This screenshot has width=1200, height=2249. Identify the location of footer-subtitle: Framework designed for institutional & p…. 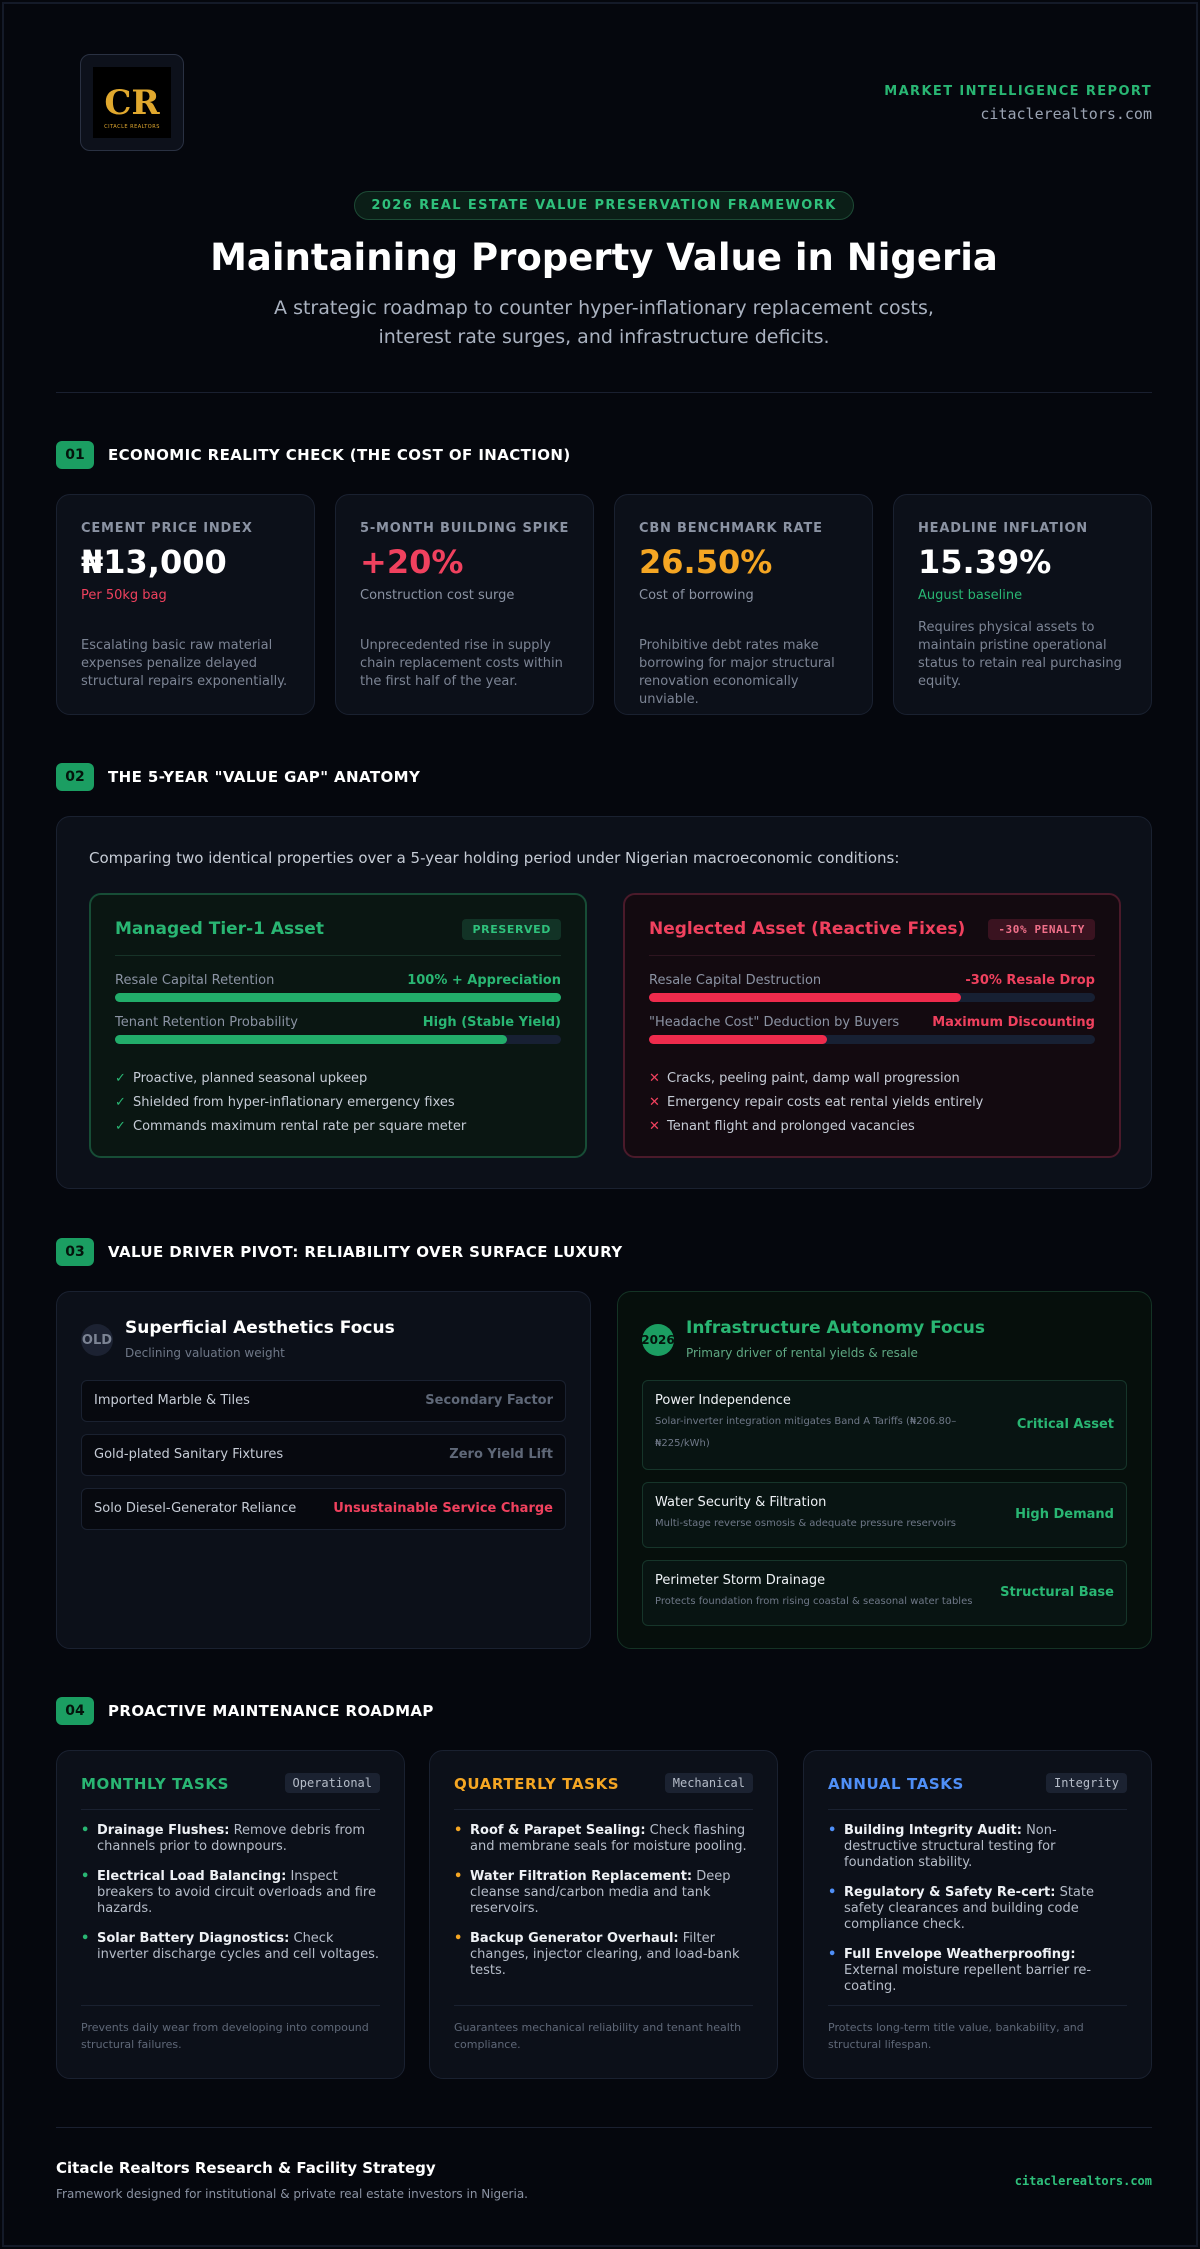
(292, 2194).